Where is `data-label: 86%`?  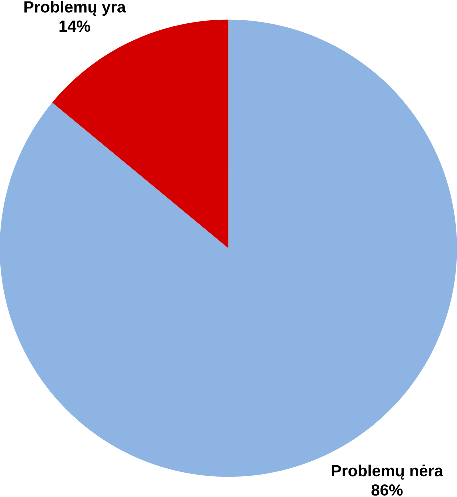
data-label: 86% is located at coordinates (387, 490).